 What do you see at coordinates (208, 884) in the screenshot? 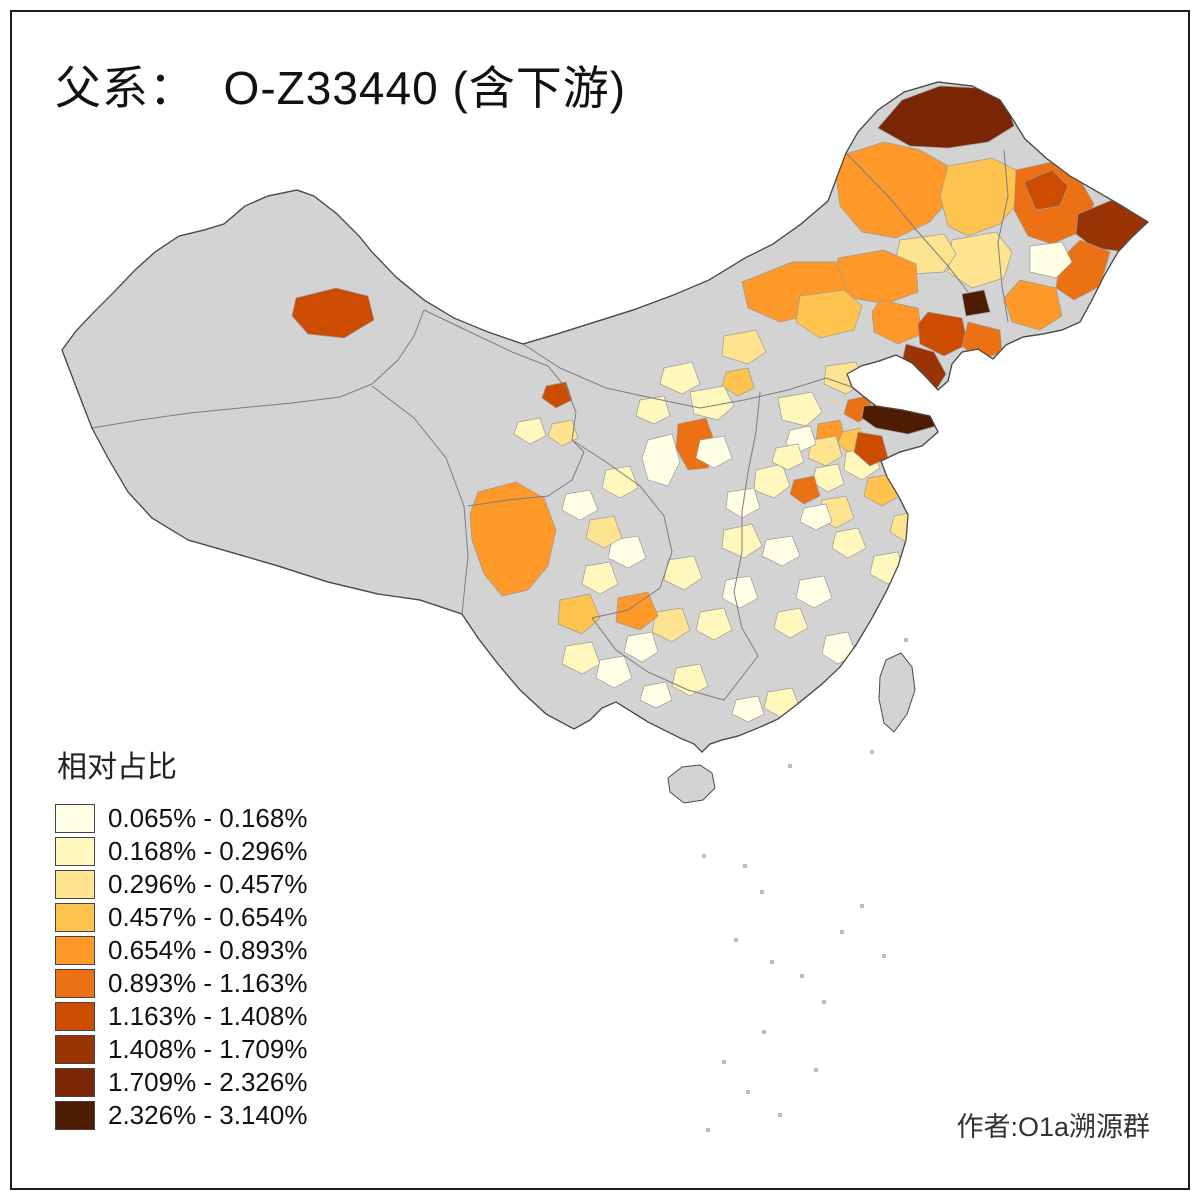
I see `legend-label: 0.296% - 0.457%` at bounding box center [208, 884].